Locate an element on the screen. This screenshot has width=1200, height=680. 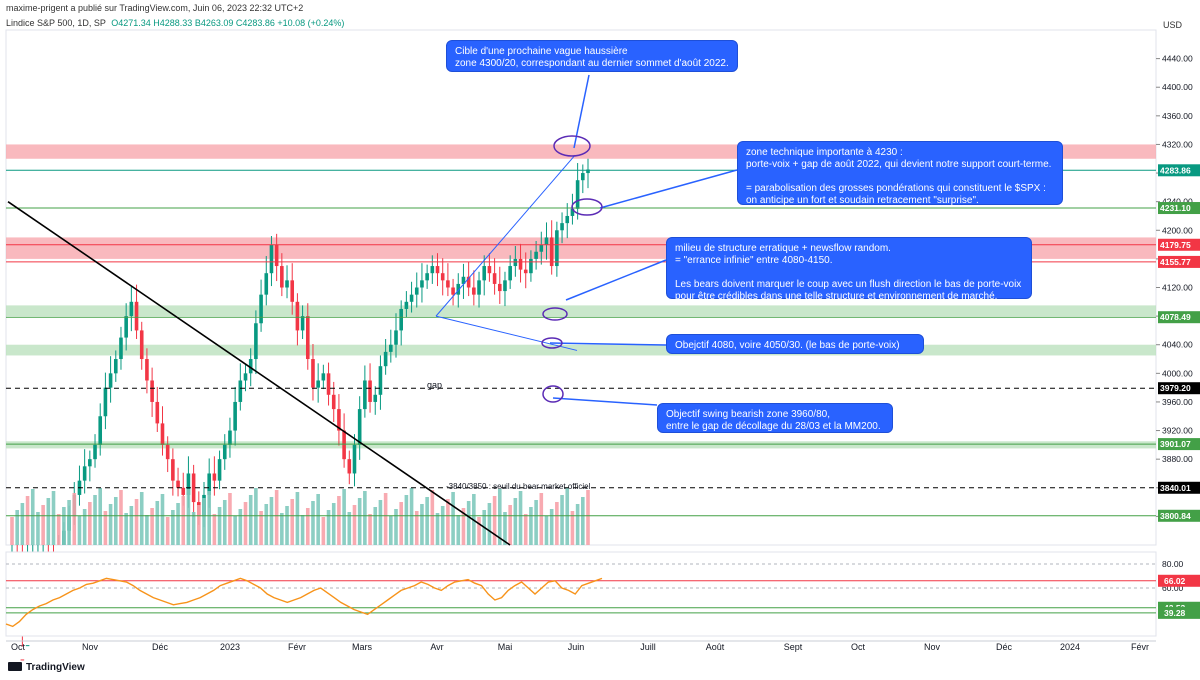
y-tick-label: 3880.00 is located at coordinates (1177, 459).